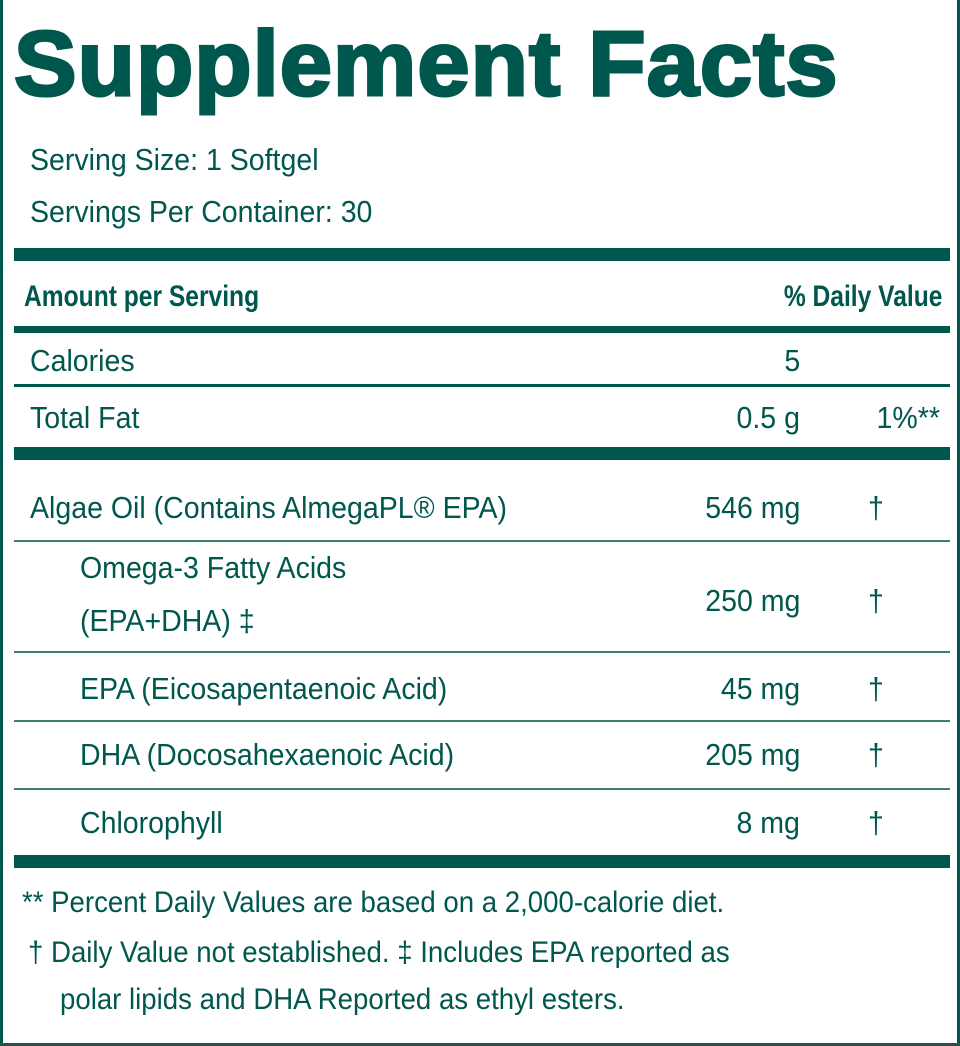 The image size is (960, 1046). Describe the element at coordinates (908, 417) in the screenshot. I see `row-dv-total-fat: 1%**` at that location.